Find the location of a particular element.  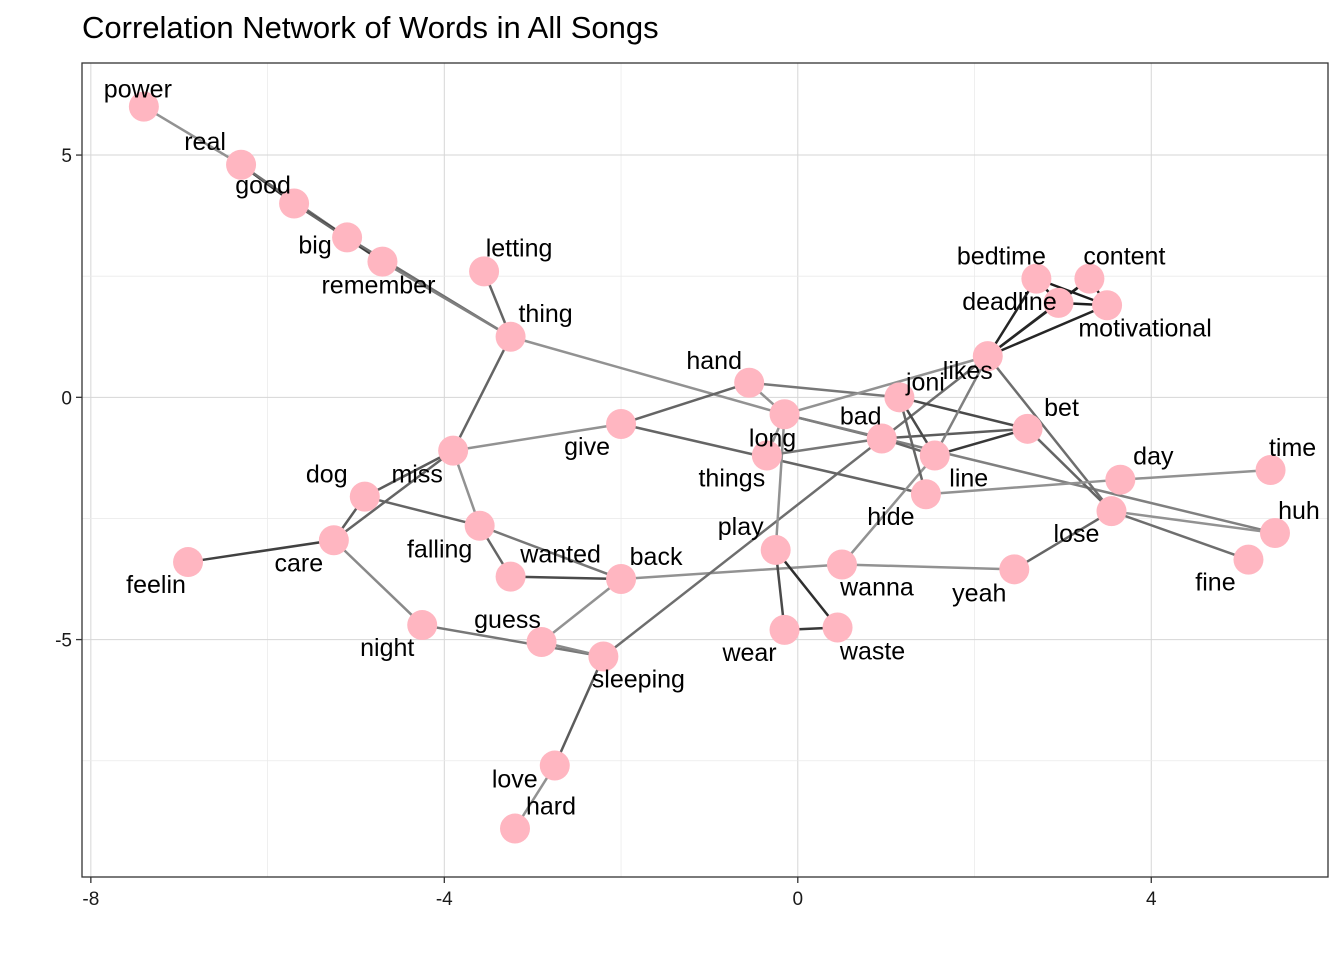

node-label-yeah: yeah is located at coordinates (979, 593).